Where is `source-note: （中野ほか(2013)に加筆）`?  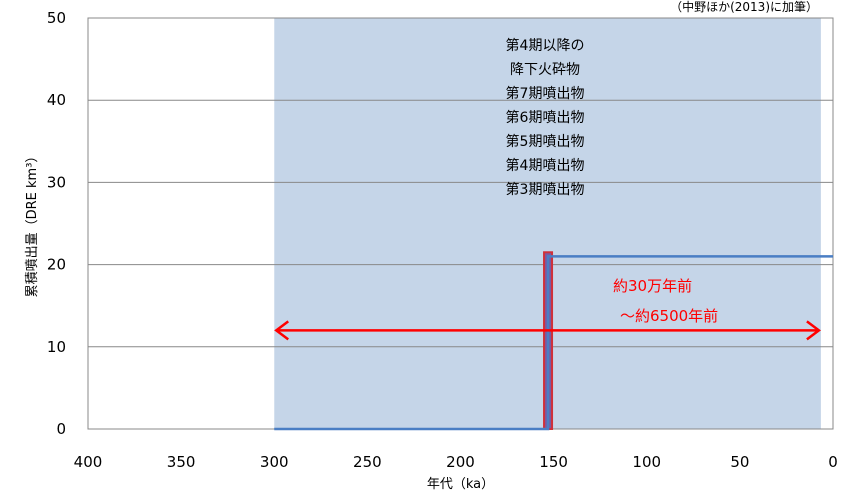
source-note: （中野ほか(2013)に加筆） is located at coordinates (744, 7).